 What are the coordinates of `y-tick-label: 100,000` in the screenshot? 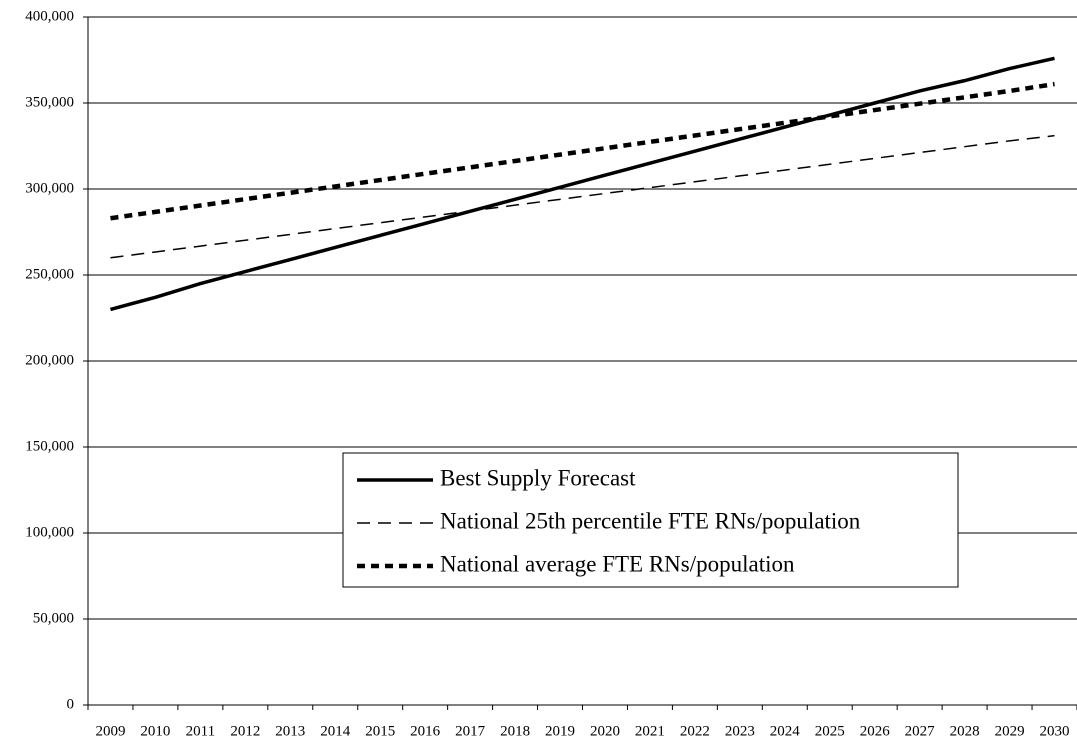 It's located at (49, 532).